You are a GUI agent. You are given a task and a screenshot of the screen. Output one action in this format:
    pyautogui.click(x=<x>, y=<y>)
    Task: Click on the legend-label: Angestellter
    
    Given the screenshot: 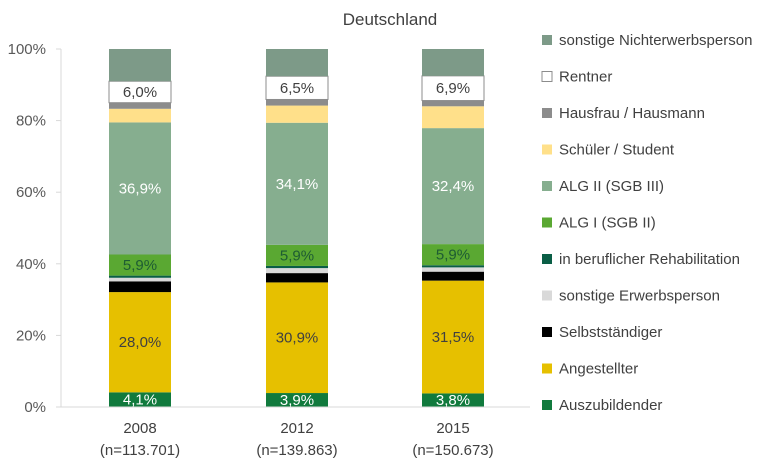 What is the action you would take?
    pyautogui.click(x=598, y=369)
    